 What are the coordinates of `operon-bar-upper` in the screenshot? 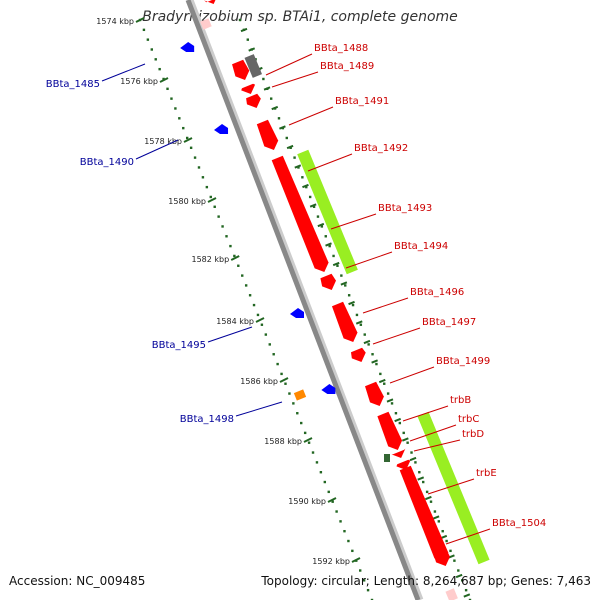 It's located at (327, 212).